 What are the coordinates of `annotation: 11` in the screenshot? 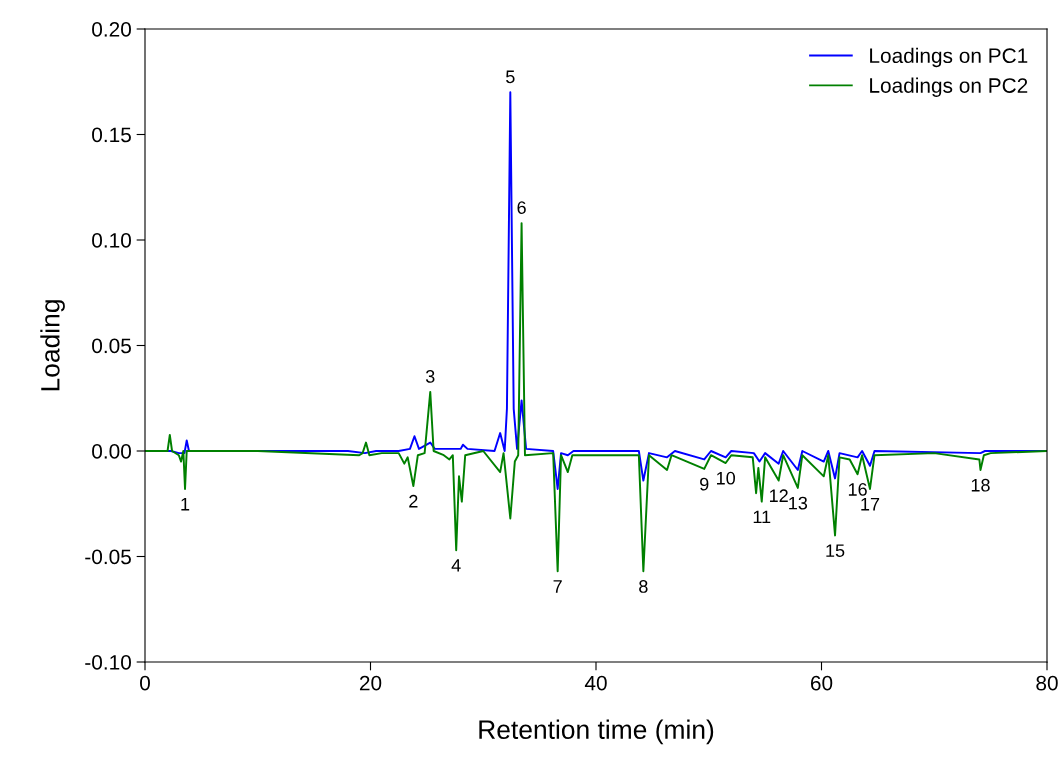 It's located at (762, 517).